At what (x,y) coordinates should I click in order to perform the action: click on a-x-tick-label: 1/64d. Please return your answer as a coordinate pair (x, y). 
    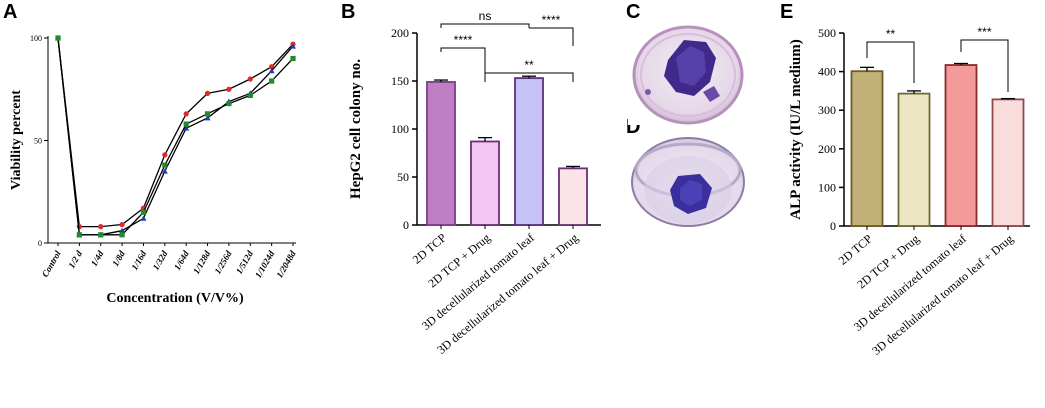
    Looking at the image, I should click on (181, 260).